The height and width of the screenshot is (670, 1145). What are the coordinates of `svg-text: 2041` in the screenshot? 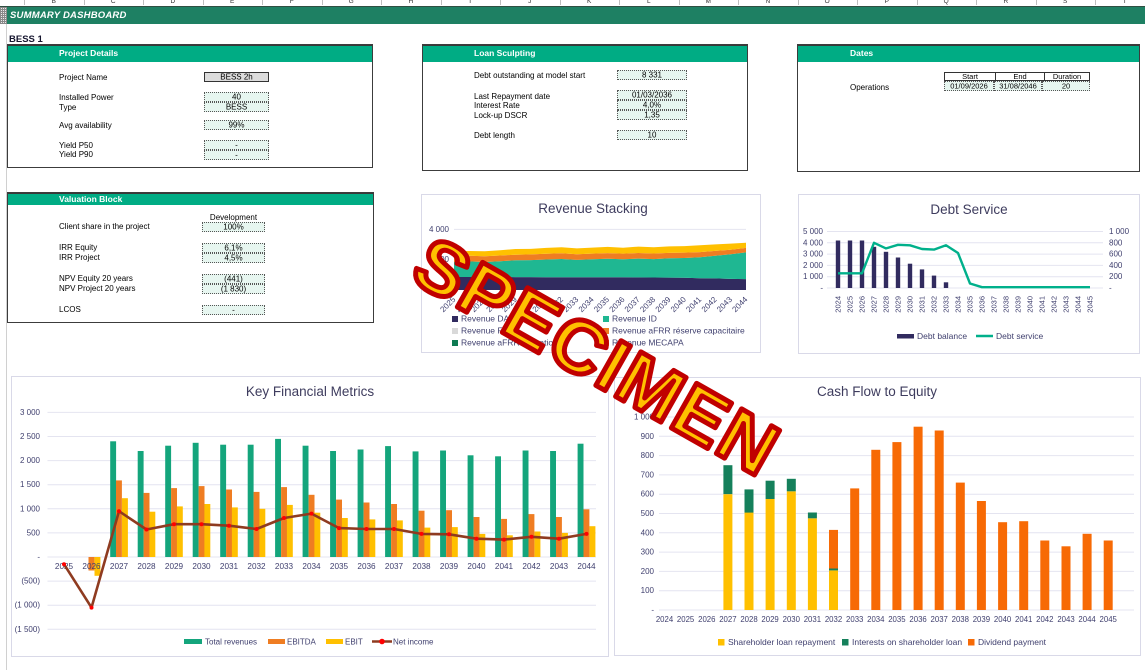 It's located at (1042, 304).